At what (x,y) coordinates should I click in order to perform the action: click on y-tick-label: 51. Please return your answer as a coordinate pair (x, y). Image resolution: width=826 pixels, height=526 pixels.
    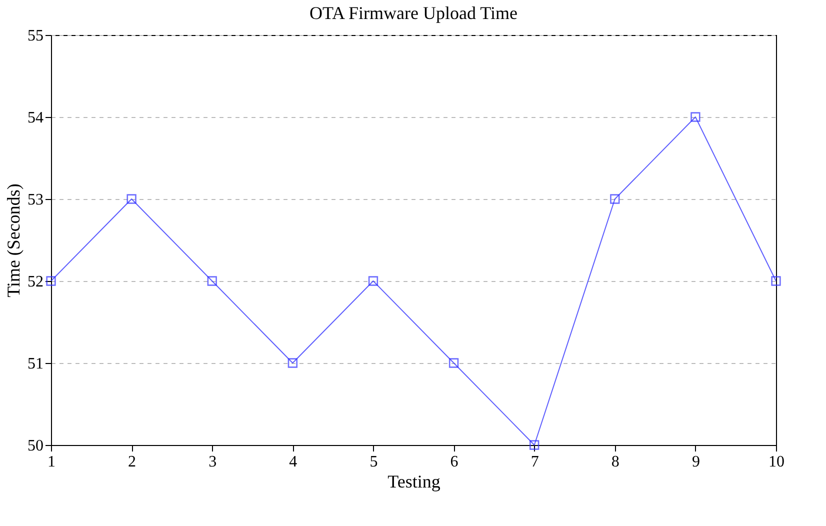
    Looking at the image, I should click on (36, 364).